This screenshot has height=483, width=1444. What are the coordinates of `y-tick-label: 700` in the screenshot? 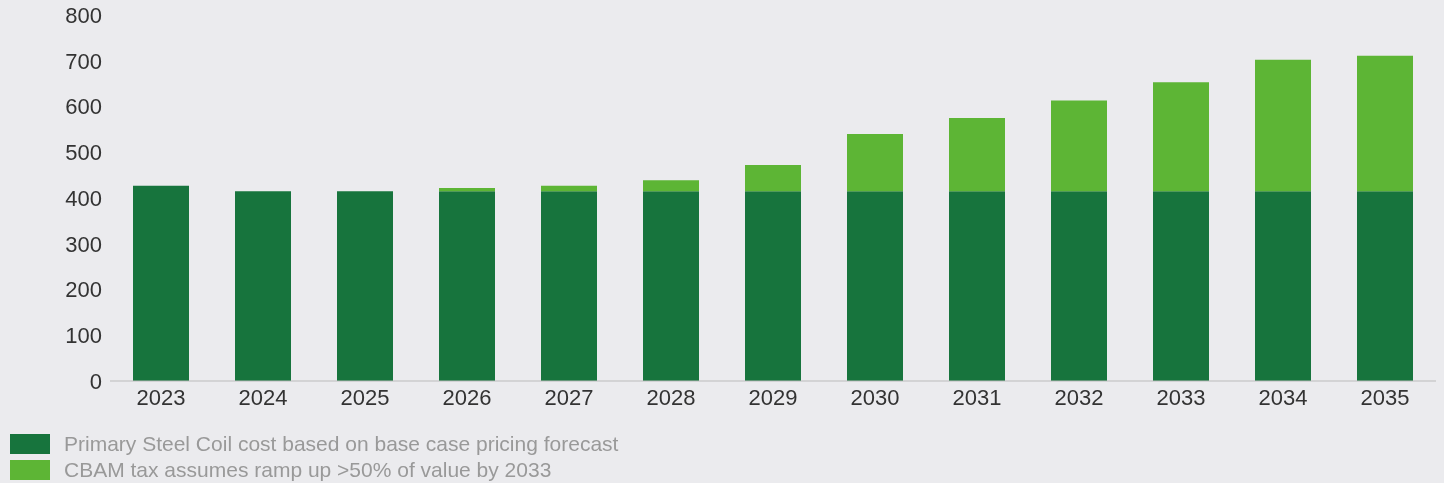 It's located at (83, 61).